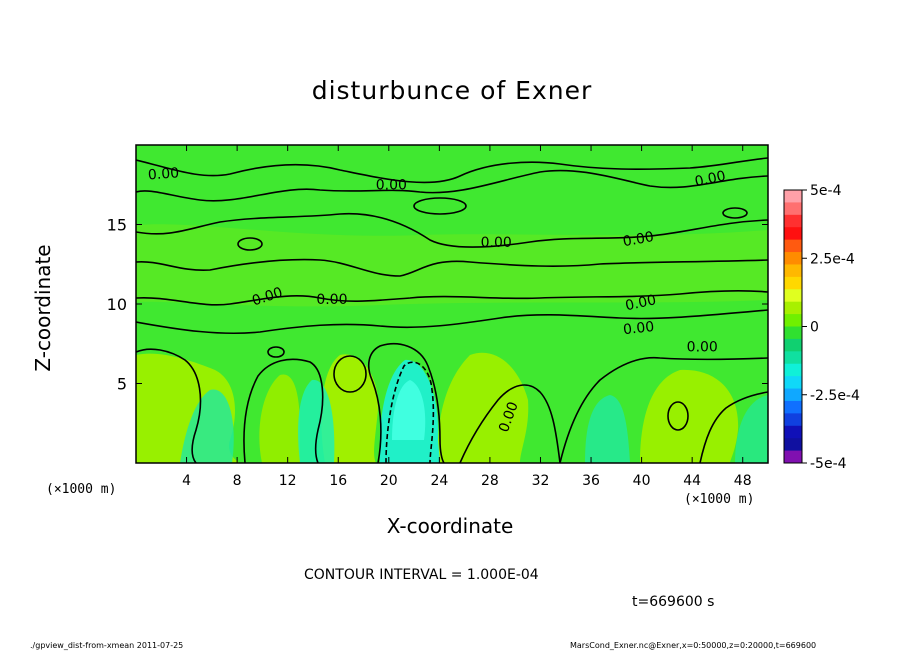 The width and height of the screenshot is (904, 654). Describe the element at coordinates (826, 191) in the screenshot. I see `colorbar-tick-label: 5e-4` at that location.